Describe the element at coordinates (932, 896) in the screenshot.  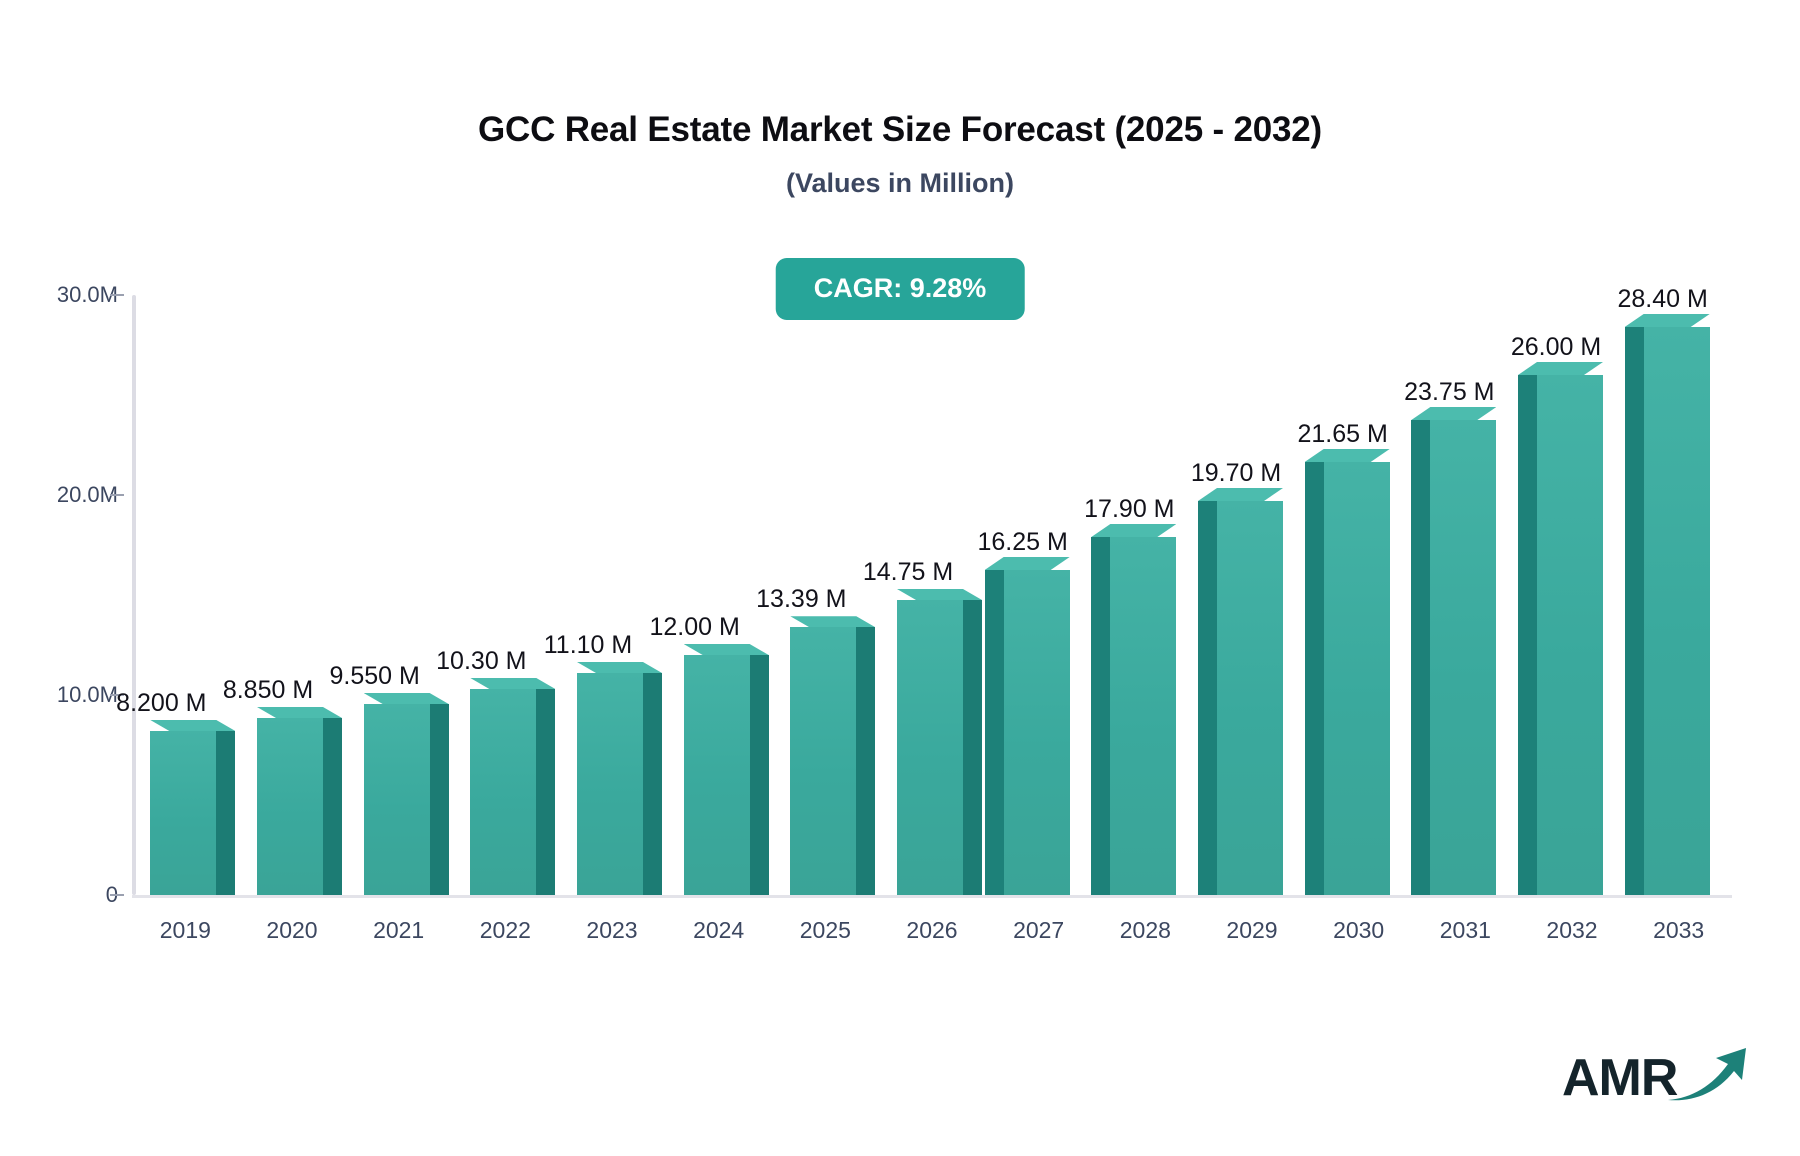
I see `x-axis-spine` at that location.